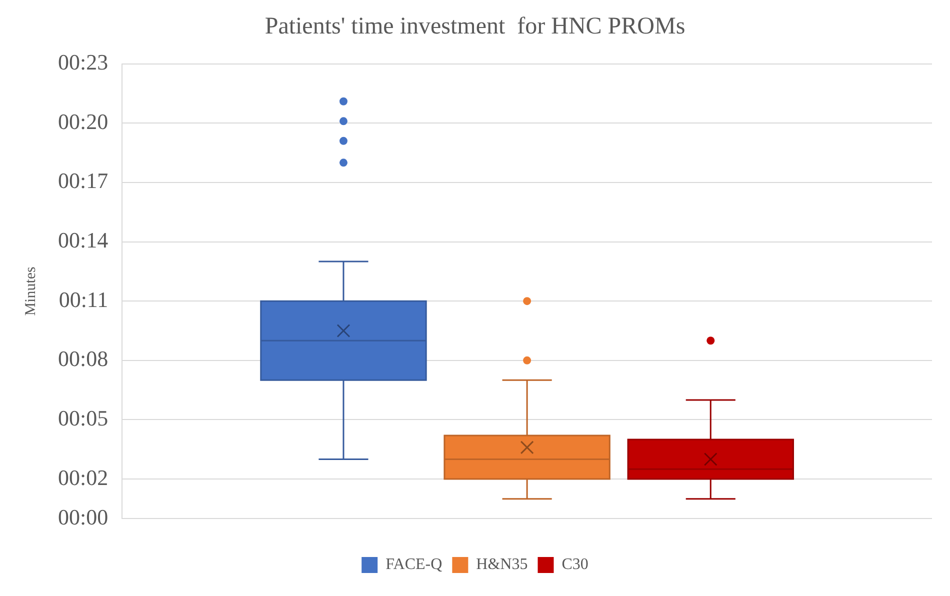  Describe the element at coordinates (83, 62) in the screenshot. I see `y-tick-label: 00:23` at that location.